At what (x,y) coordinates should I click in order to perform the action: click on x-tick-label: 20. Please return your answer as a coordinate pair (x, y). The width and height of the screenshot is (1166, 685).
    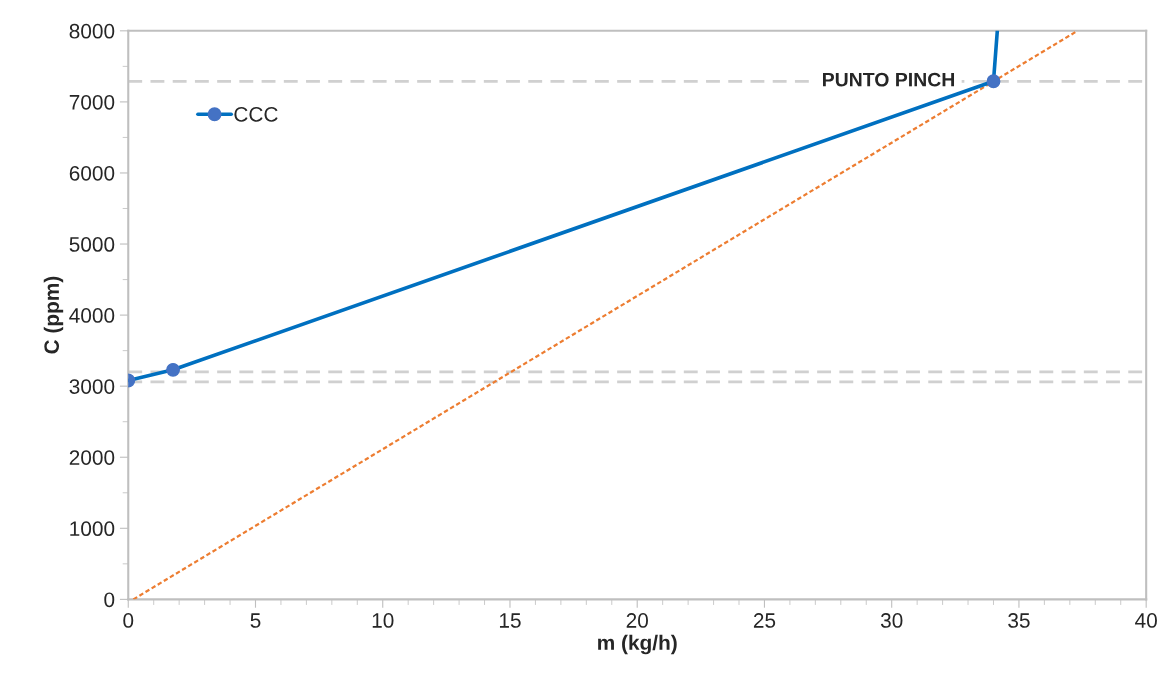
    Looking at the image, I should click on (637, 620).